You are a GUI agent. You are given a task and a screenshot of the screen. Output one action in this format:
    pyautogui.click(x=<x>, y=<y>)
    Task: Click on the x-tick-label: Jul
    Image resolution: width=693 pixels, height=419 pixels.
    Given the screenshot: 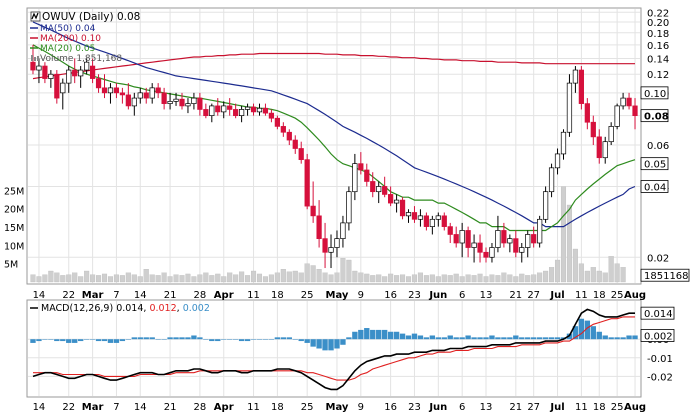 What is the action you would take?
    pyautogui.click(x=556, y=295)
    